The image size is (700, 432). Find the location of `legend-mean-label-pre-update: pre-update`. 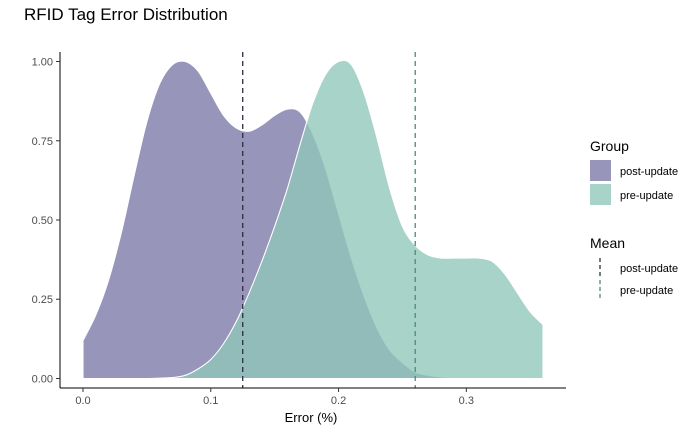

legend-mean-label-pre-update: pre-update is located at coordinates (646, 291).